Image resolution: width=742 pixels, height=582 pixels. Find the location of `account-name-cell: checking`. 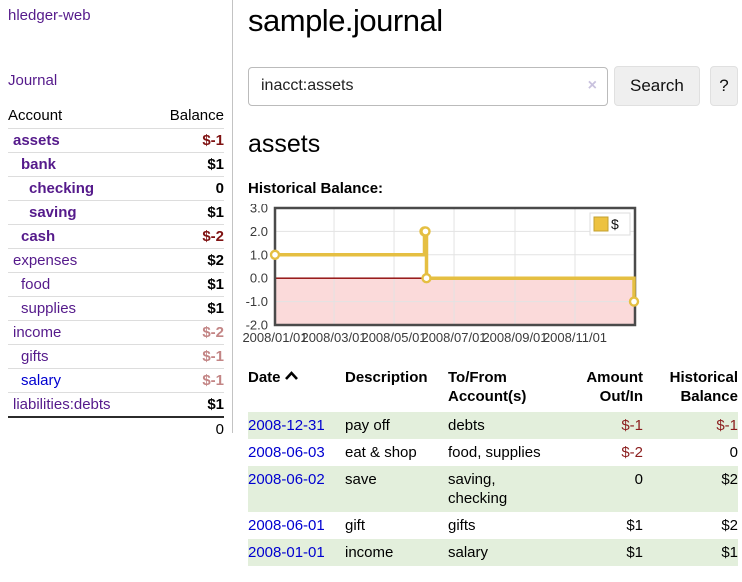

account-name-cell: checking is located at coordinates (79, 188).